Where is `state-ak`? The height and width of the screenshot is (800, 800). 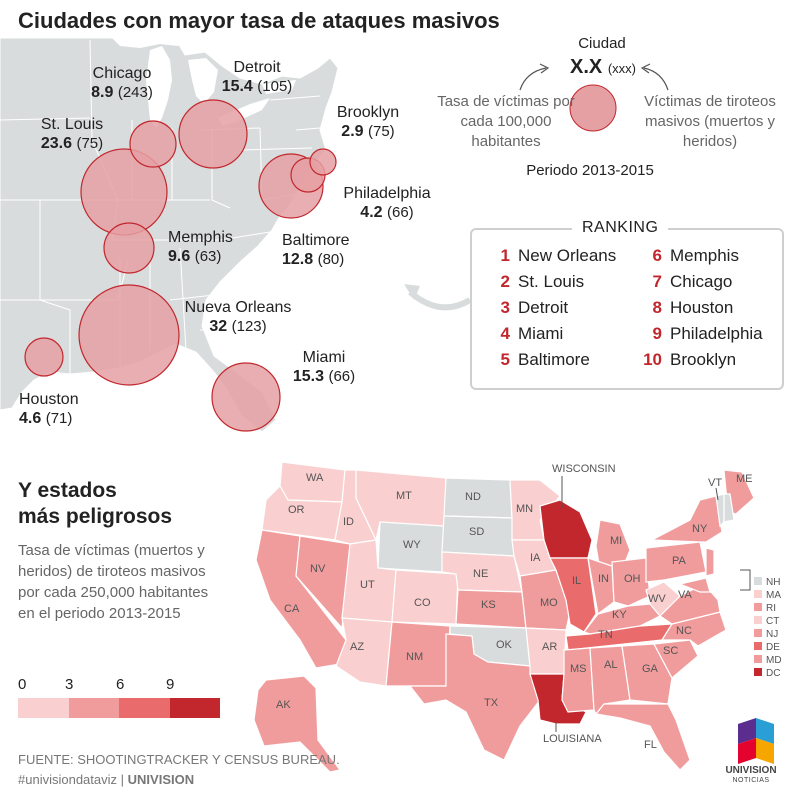
state-ak is located at coordinates (297, 724).